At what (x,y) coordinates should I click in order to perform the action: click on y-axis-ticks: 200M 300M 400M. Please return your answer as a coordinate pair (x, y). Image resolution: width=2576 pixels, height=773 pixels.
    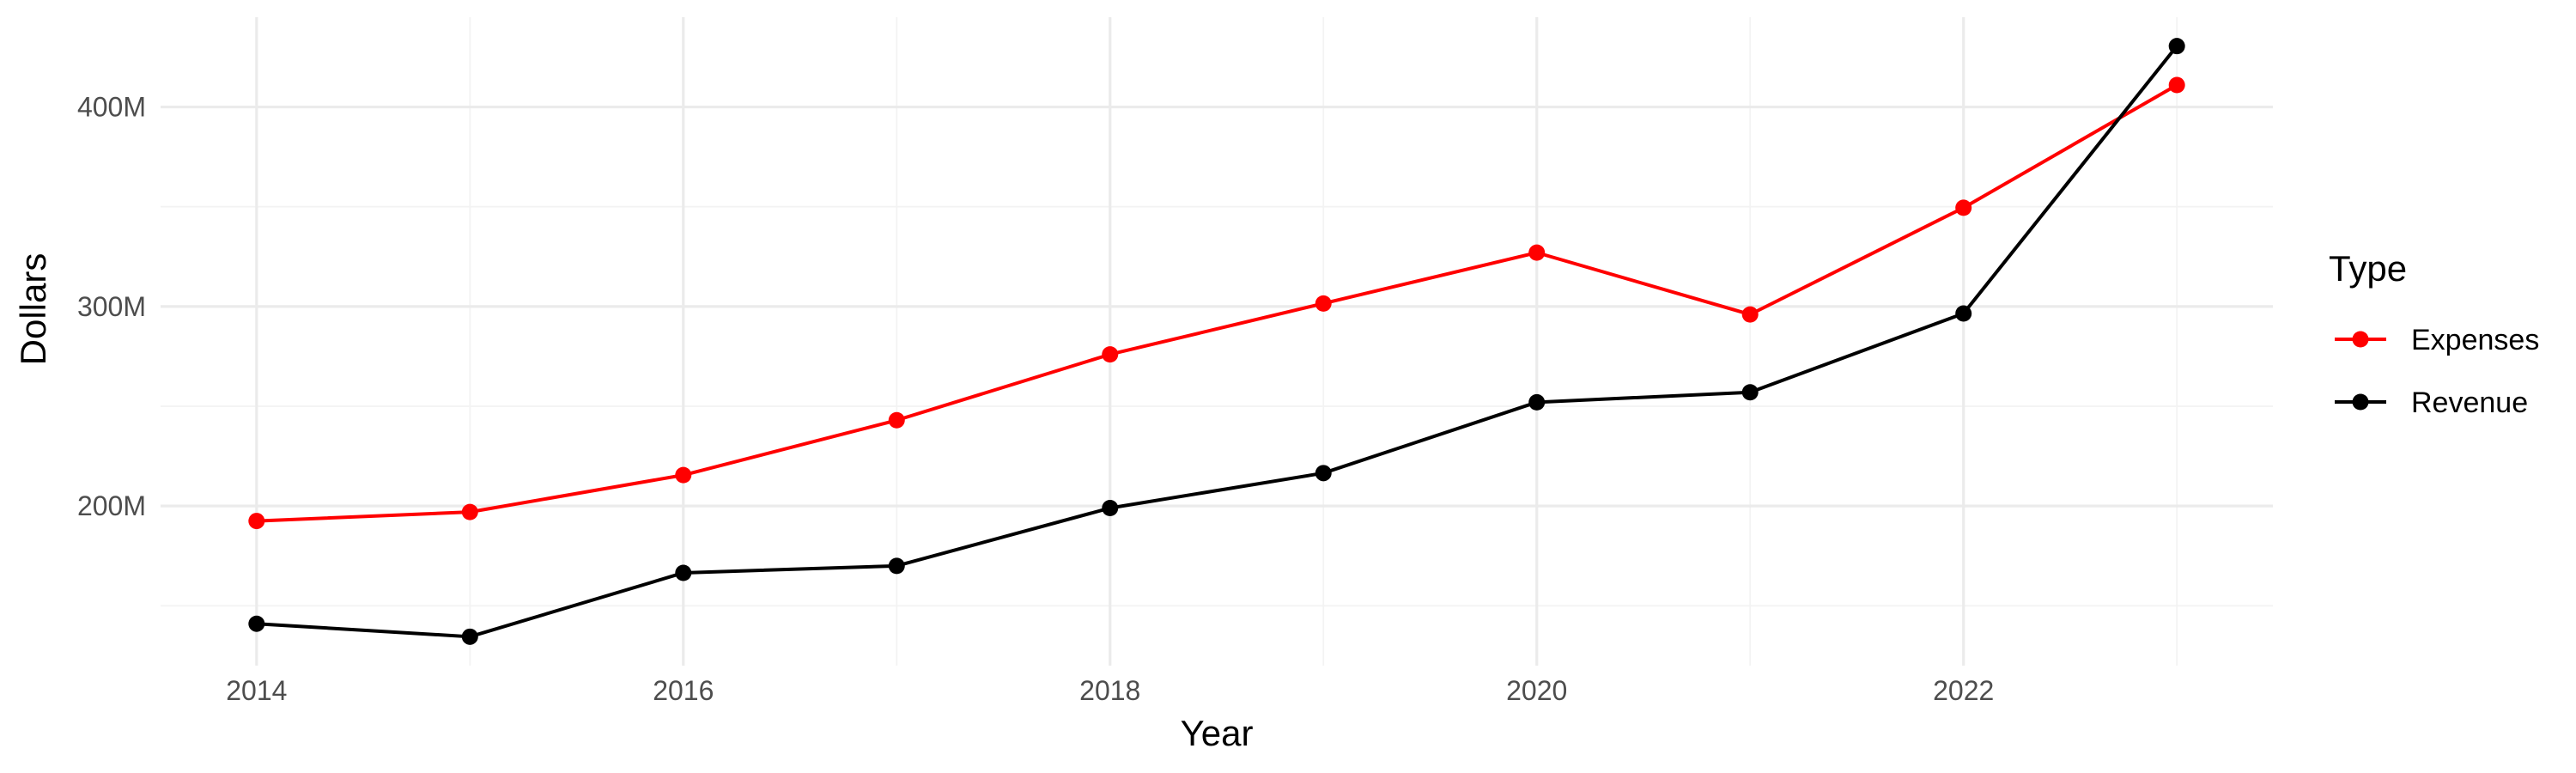
    Looking at the image, I should click on (112, 307).